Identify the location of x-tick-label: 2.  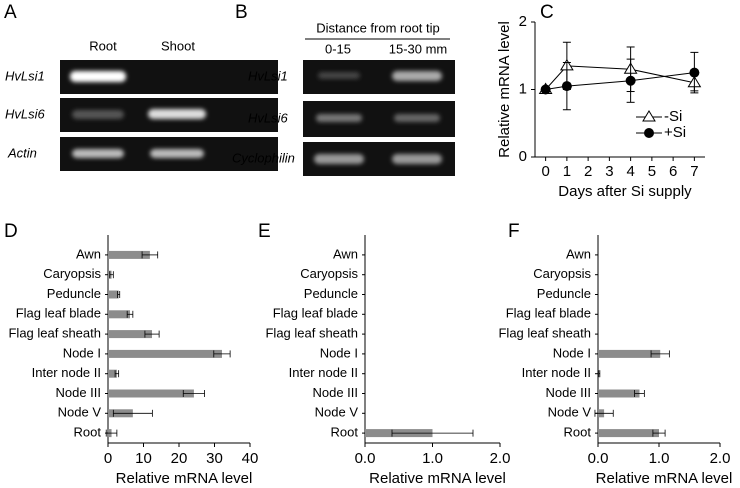
(588, 171).